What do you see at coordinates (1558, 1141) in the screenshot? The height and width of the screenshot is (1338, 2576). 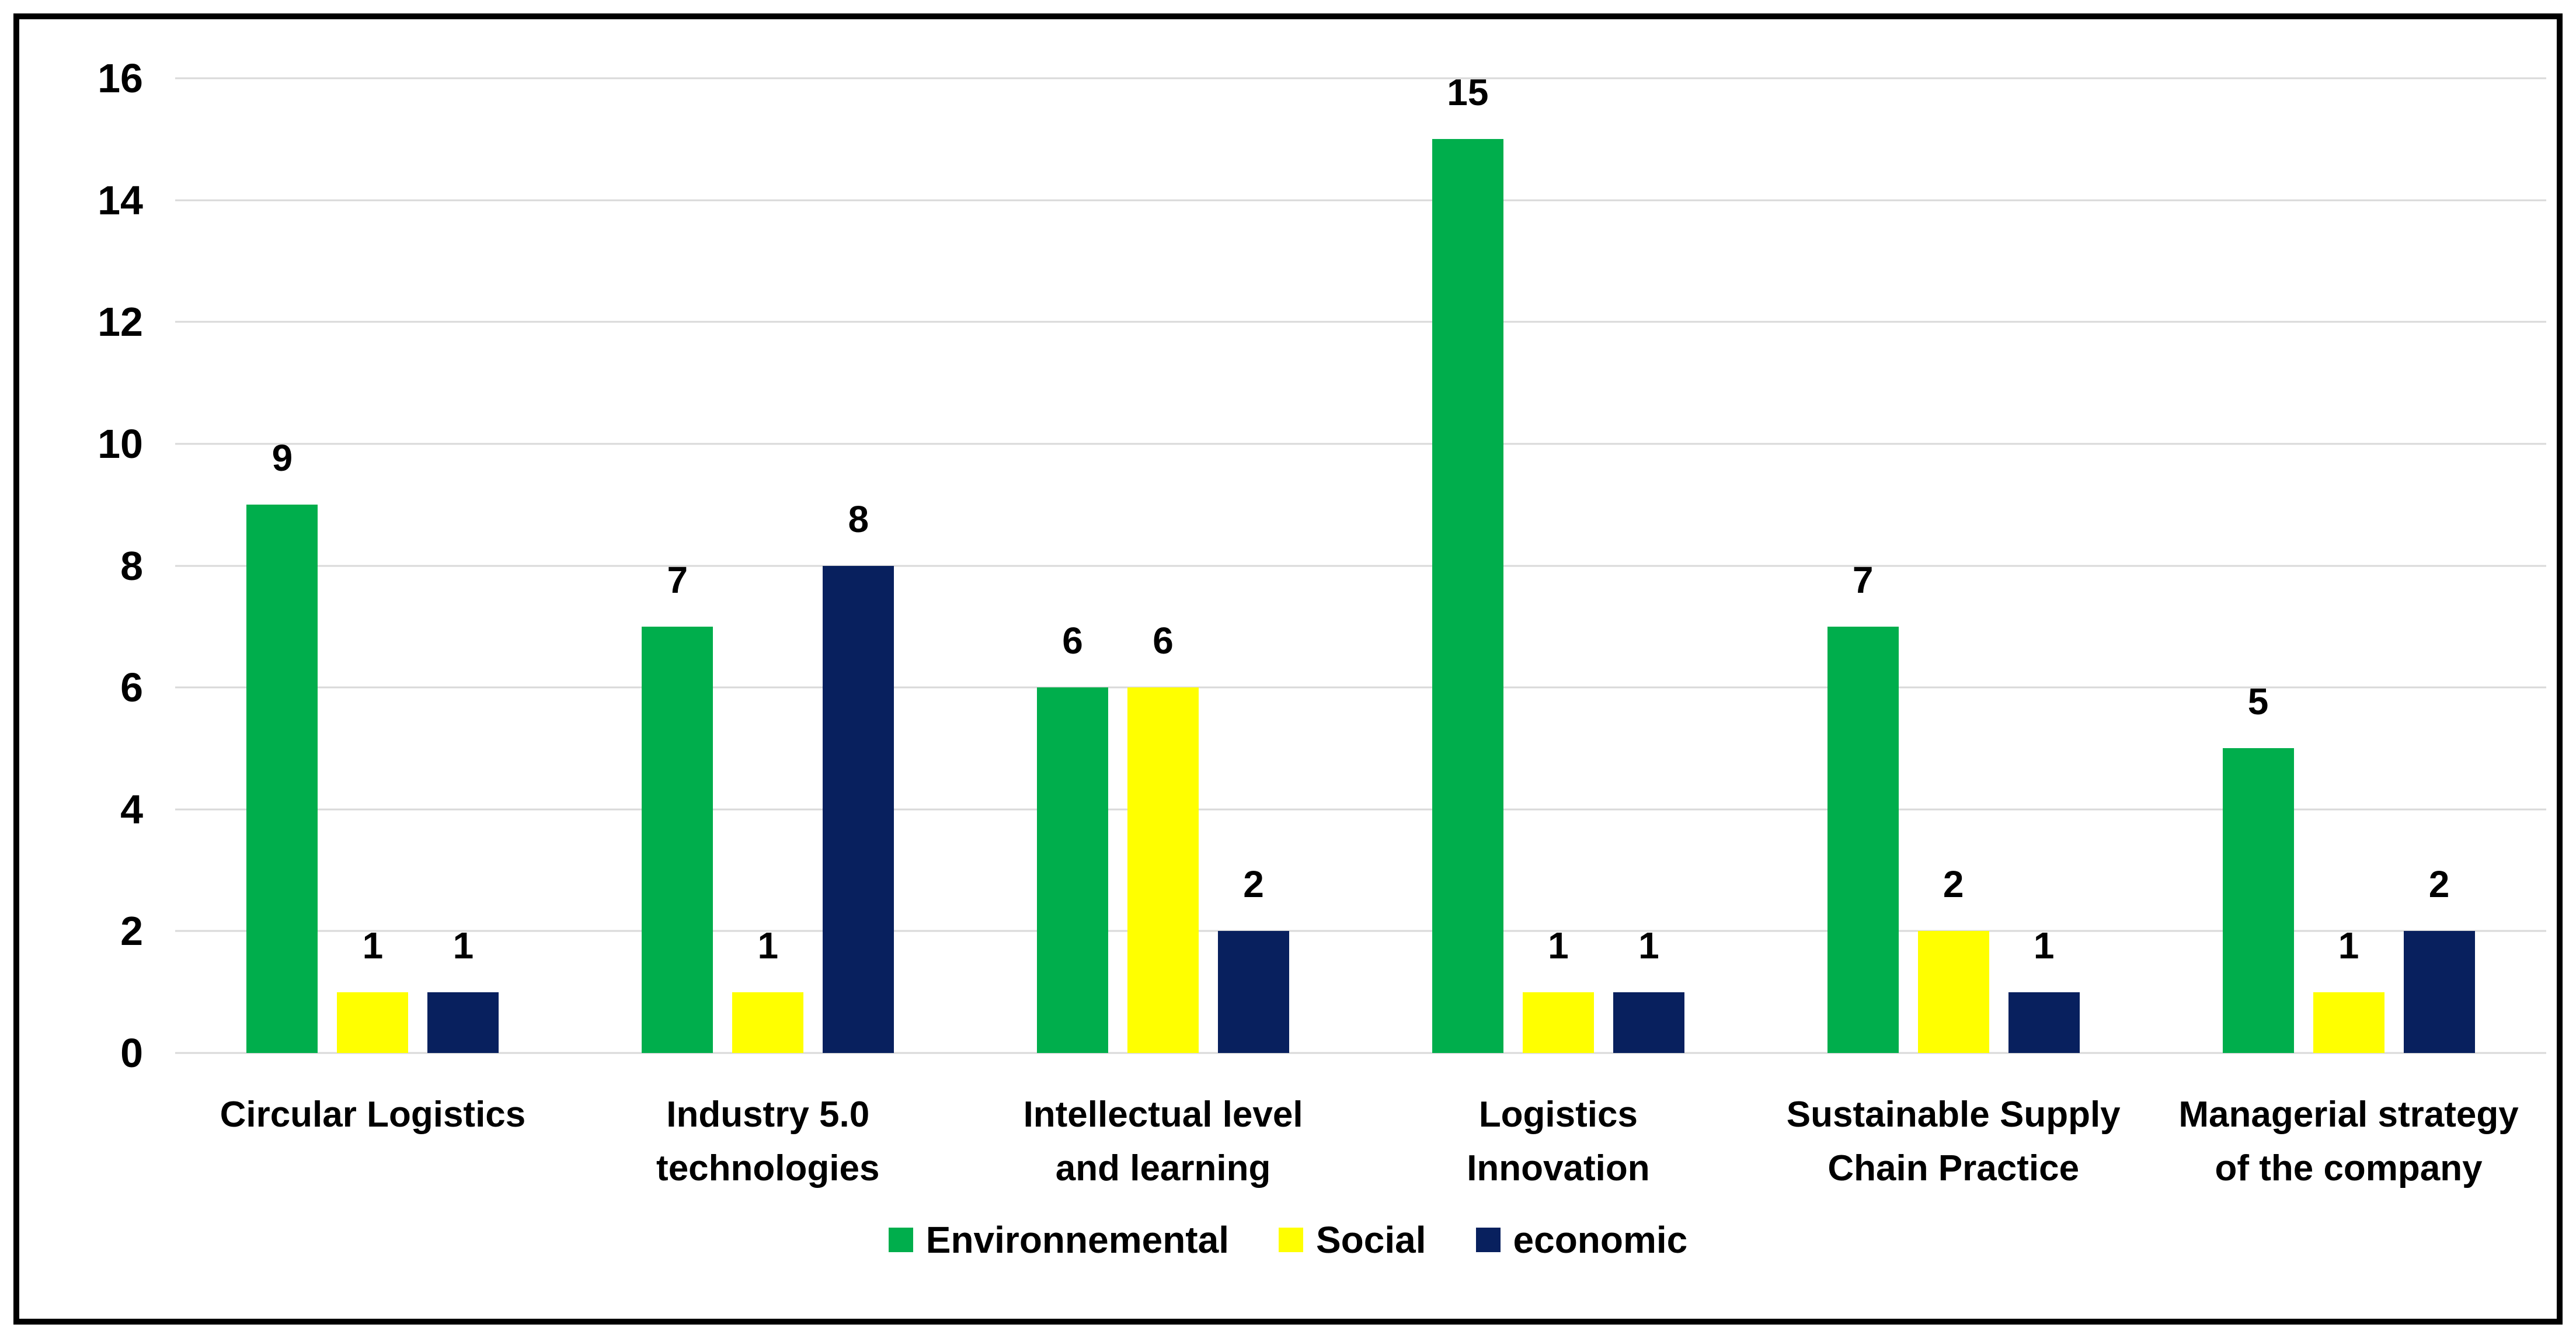 I see `category-label: Logistics Innovation` at bounding box center [1558, 1141].